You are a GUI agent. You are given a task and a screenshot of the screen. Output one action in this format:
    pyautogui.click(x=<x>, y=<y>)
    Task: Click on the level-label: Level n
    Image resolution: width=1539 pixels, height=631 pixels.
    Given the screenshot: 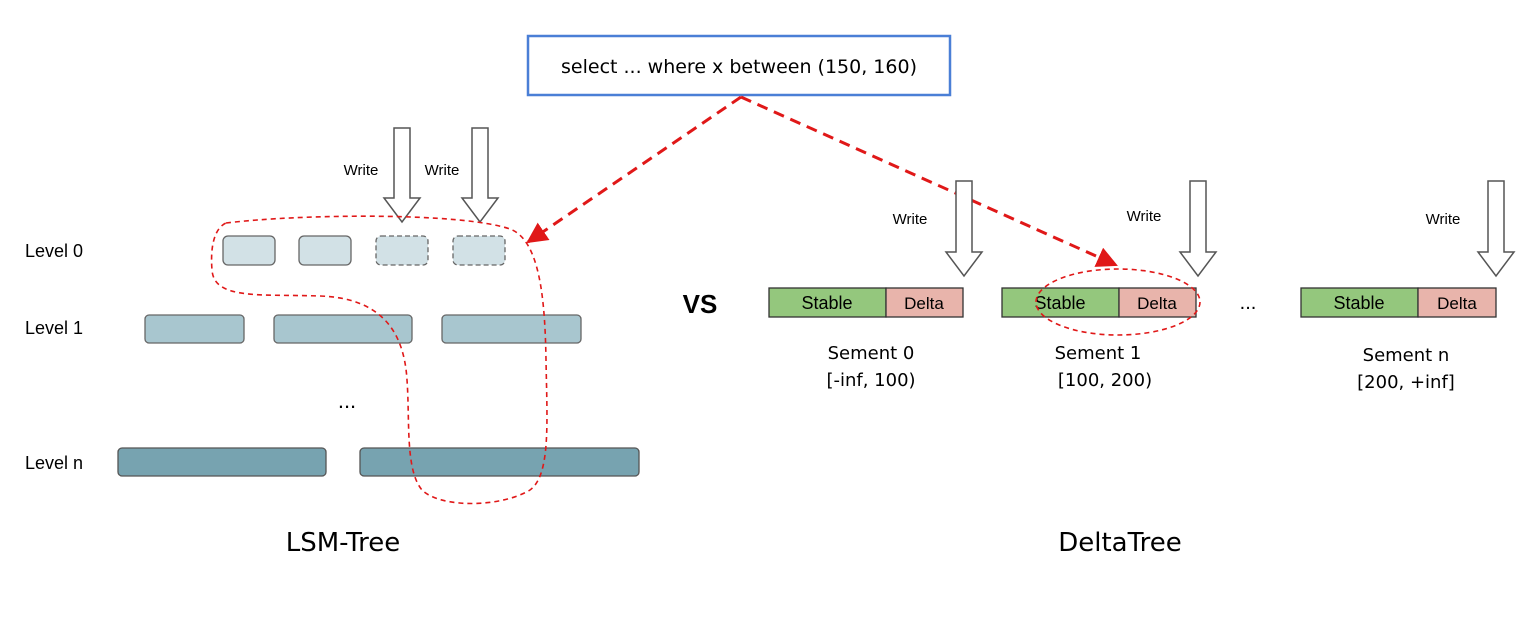 What is the action you would take?
    pyautogui.click(x=54, y=463)
    